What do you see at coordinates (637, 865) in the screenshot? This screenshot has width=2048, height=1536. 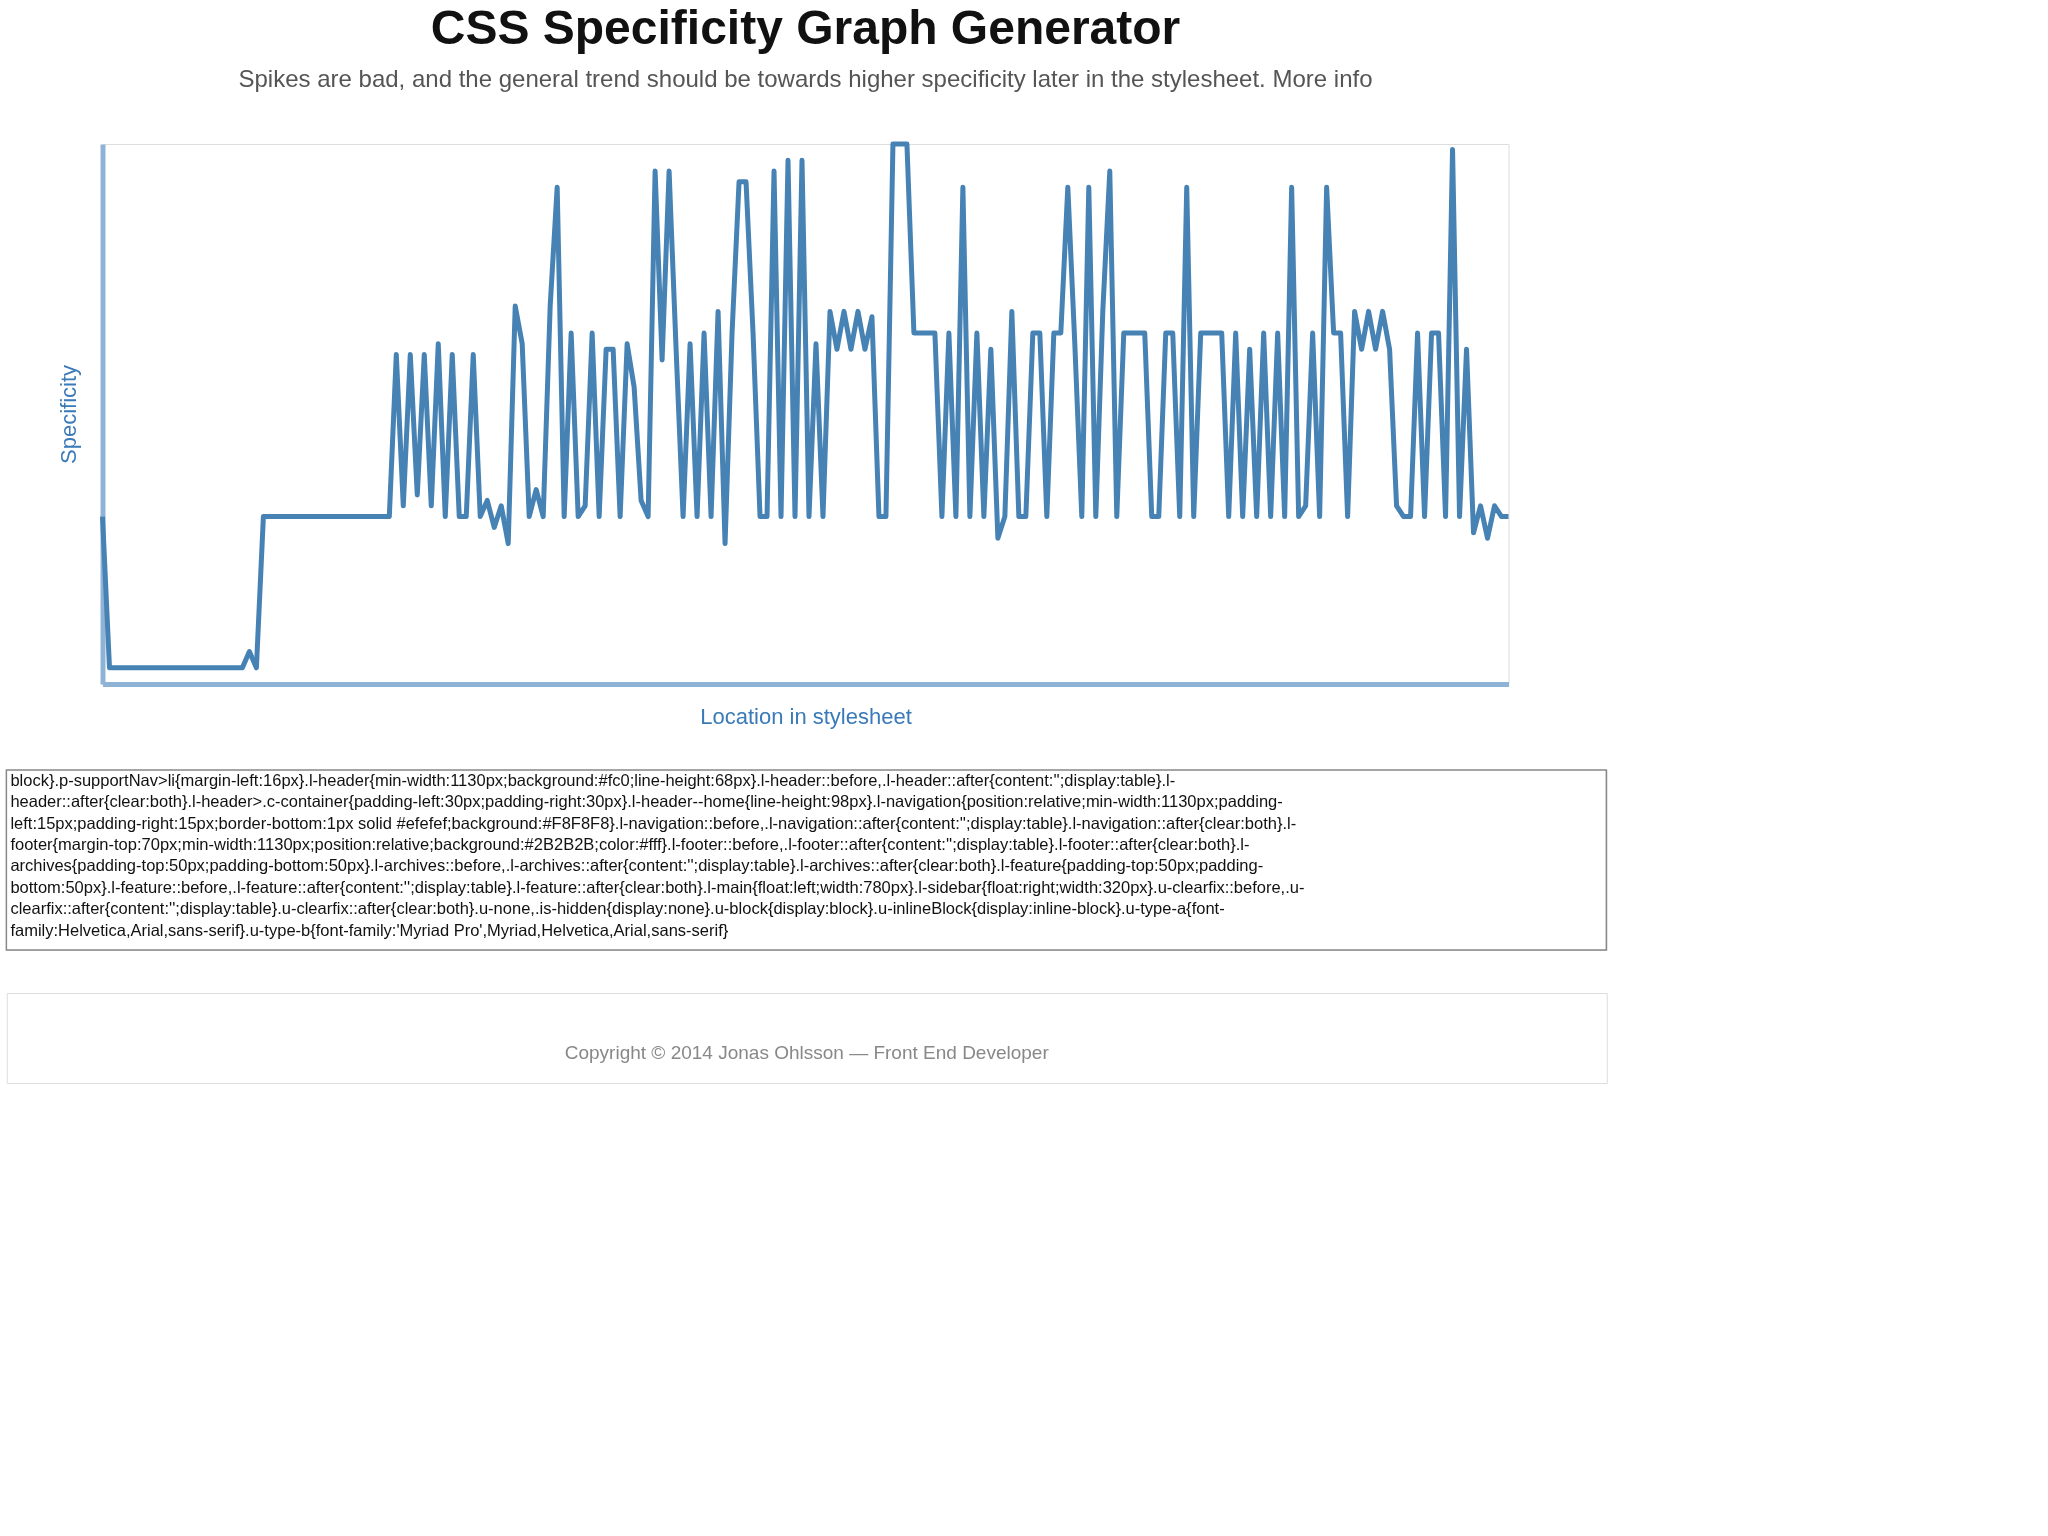 I see `text: archives{padding-top:50px;padding-bottom:50px}.l-archives::before,.l-archives::after{content:'';display:table}.l-archives::after{clear:both}.l-feature{padding-top:50px;padding-` at bounding box center [637, 865].